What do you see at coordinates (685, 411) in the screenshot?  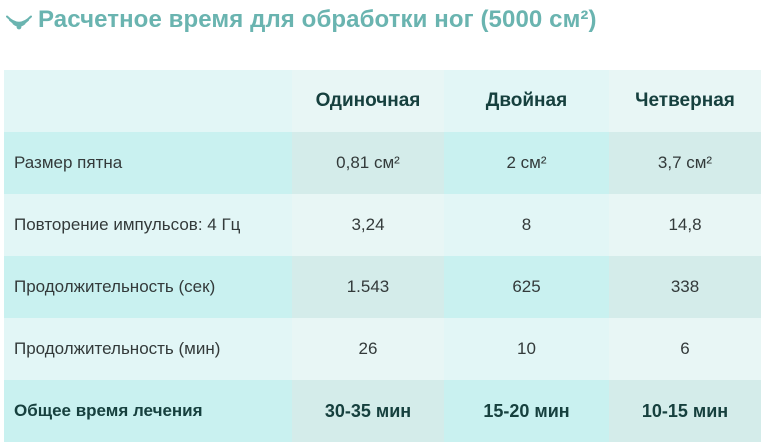 I see `total-quad: 10-15 мин` at bounding box center [685, 411].